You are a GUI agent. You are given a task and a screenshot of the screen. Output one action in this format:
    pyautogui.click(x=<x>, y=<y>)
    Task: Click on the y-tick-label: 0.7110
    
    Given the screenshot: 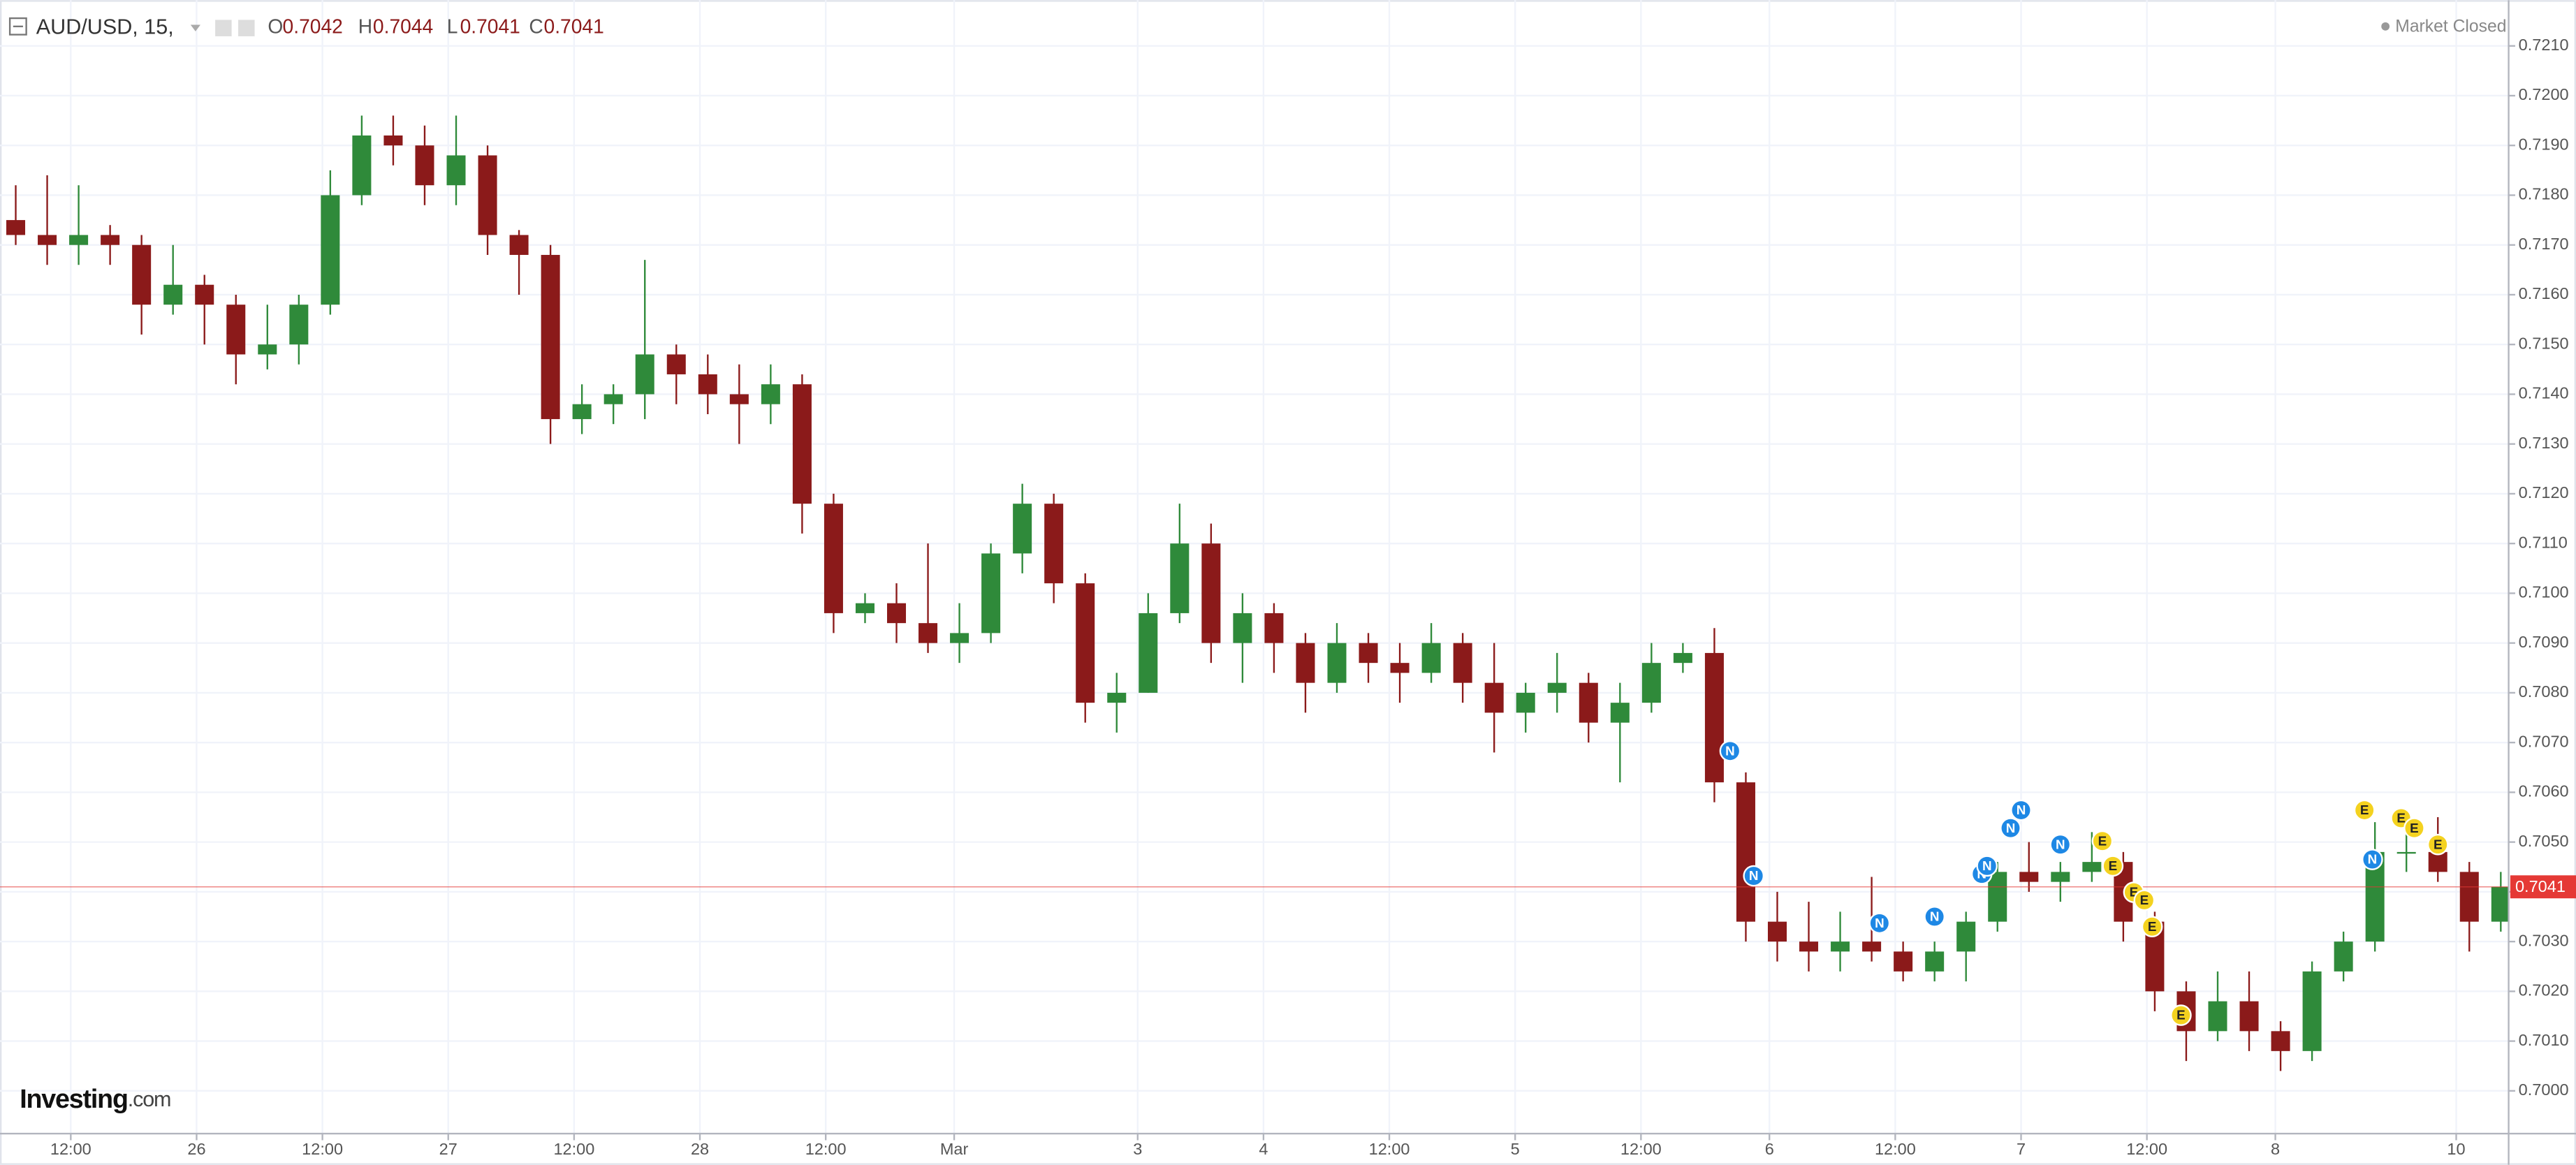 What is the action you would take?
    pyautogui.click(x=2543, y=542)
    